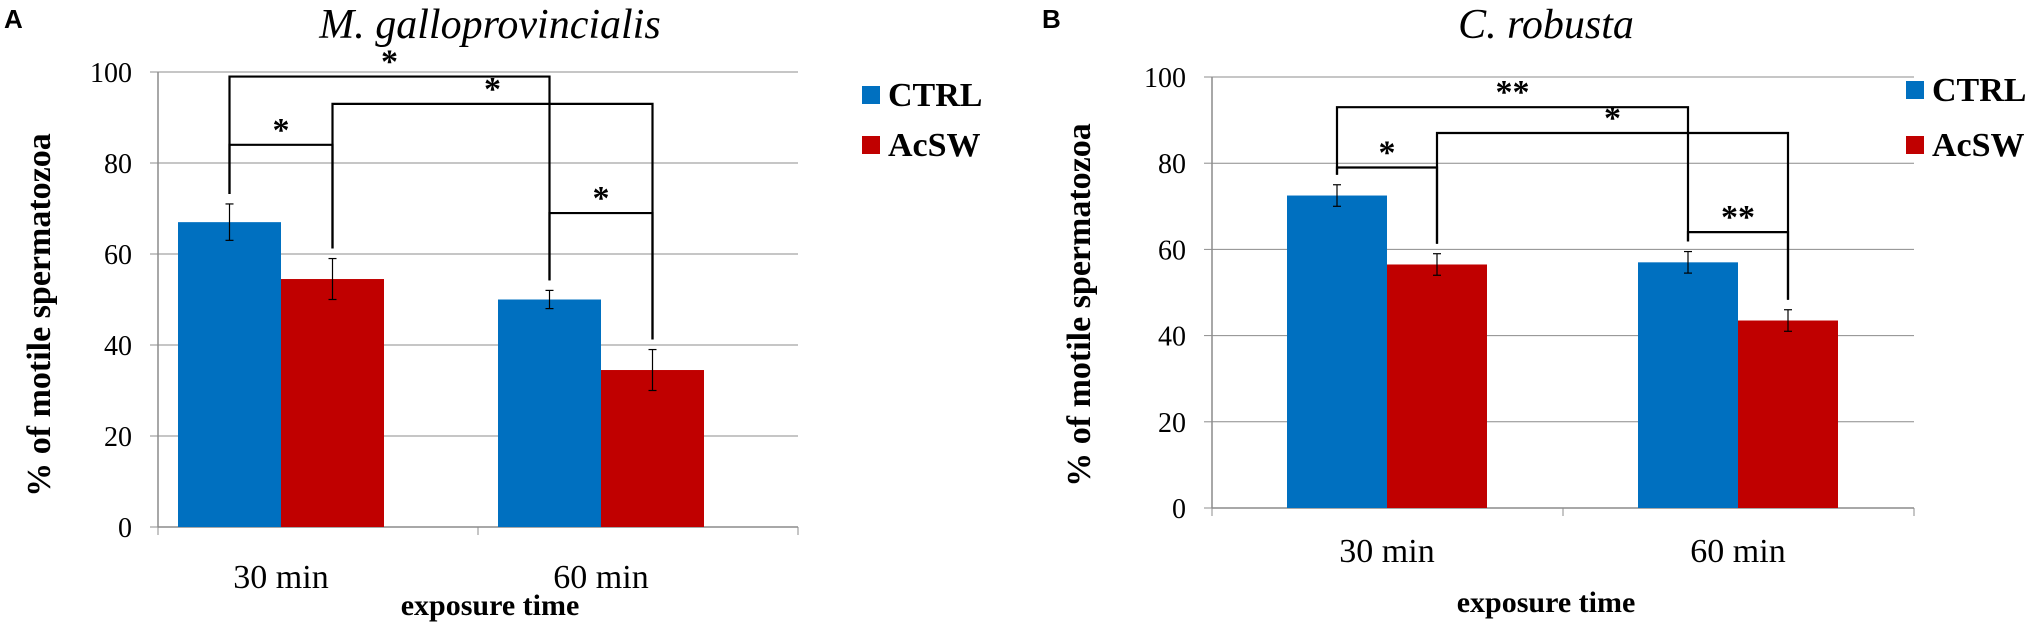  Describe the element at coordinates (13, 19) in the screenshot. I see `panel-letter-a: A` at that location.